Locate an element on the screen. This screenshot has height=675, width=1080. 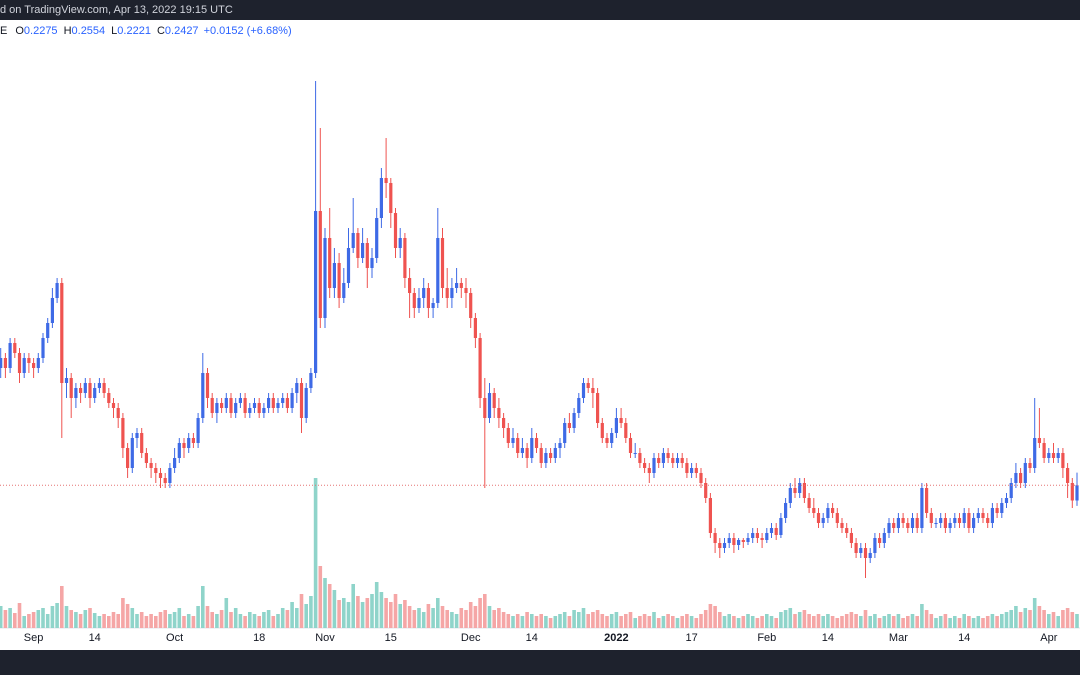
top-bar is located at coordinates (540, 10).